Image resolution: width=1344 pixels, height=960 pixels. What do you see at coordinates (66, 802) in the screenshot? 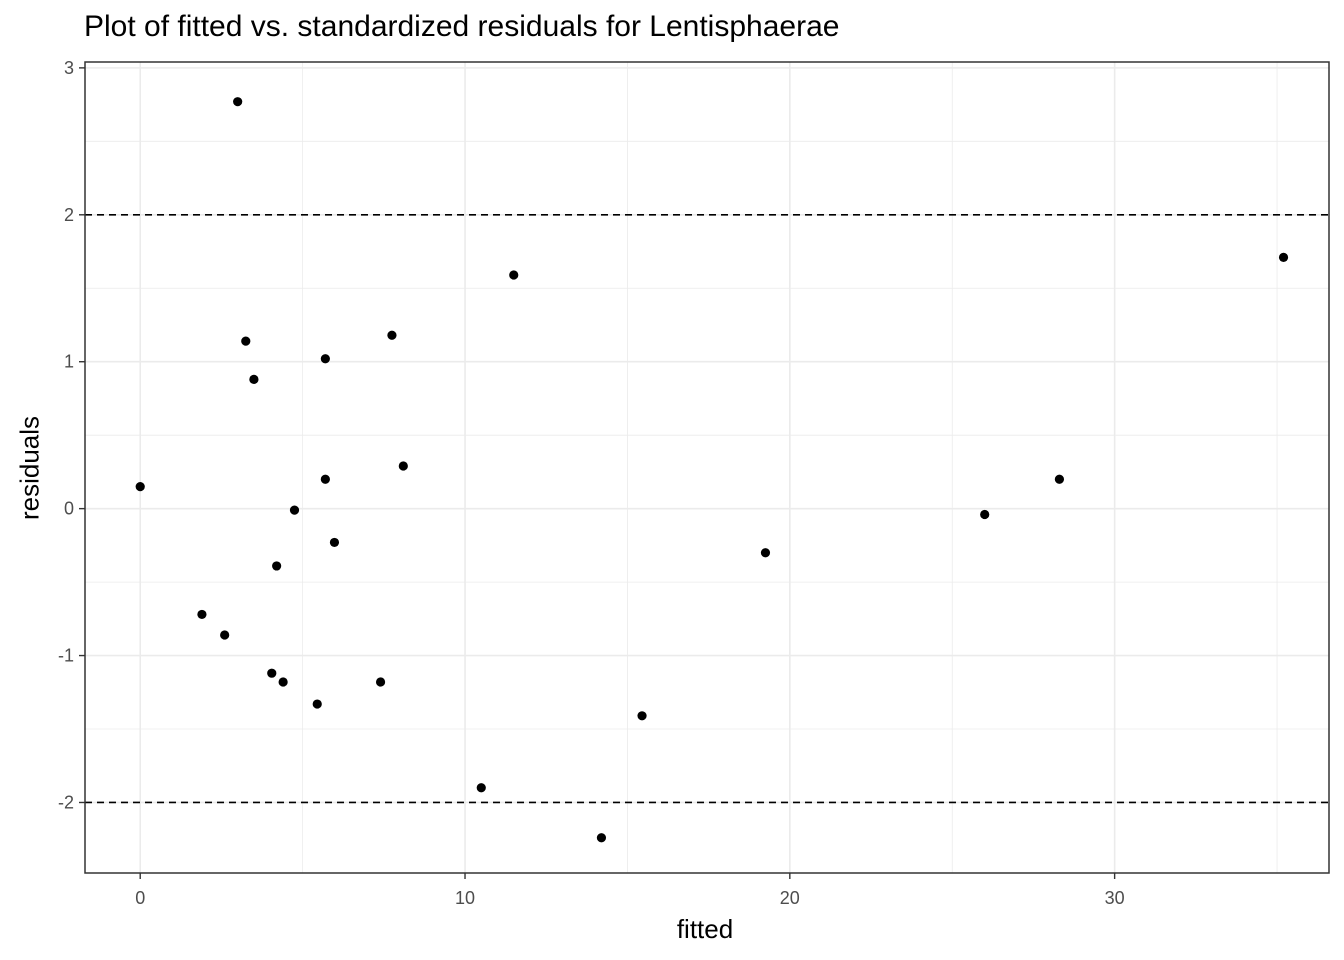
I see `y-tick-label: -2` at bounding box center [66, 802].